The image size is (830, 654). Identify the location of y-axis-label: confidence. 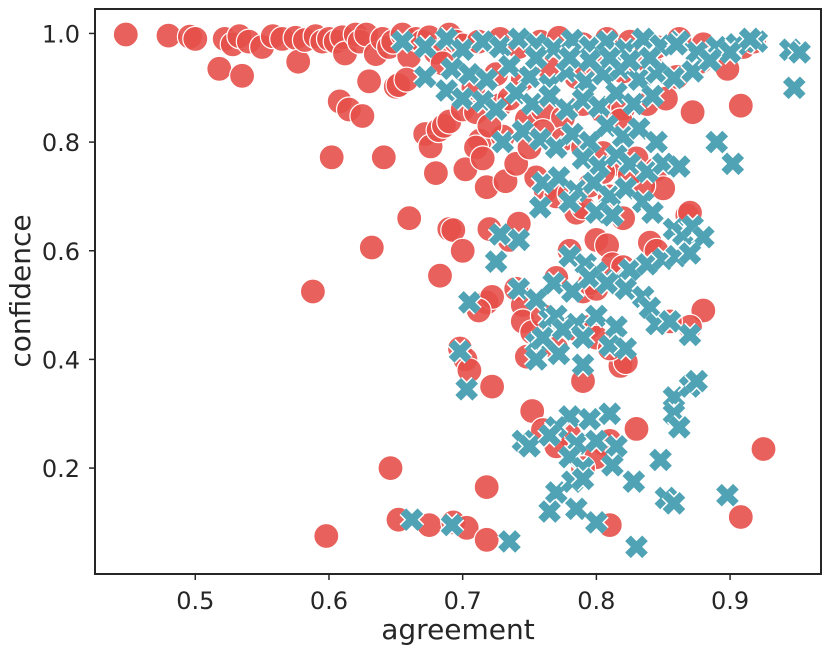
(20, 290).